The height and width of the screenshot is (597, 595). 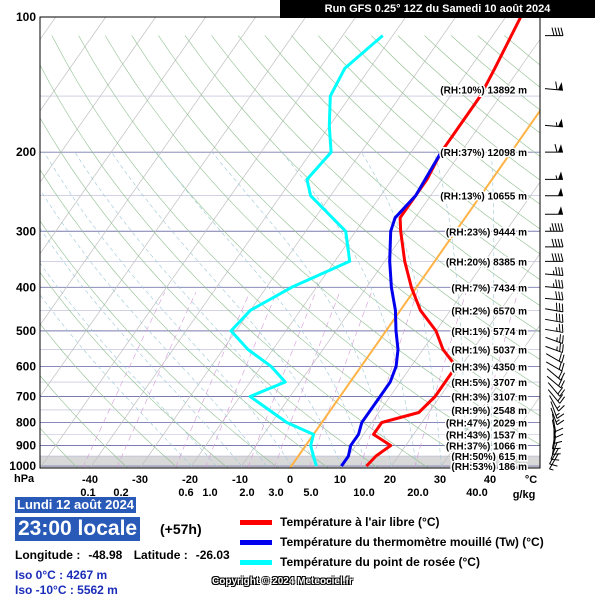 What do you see at coordinates (483, 153) in the screenshot?
I see `level-annotation: (RH:37%) 12098 m` at bounding box center [483, 153].